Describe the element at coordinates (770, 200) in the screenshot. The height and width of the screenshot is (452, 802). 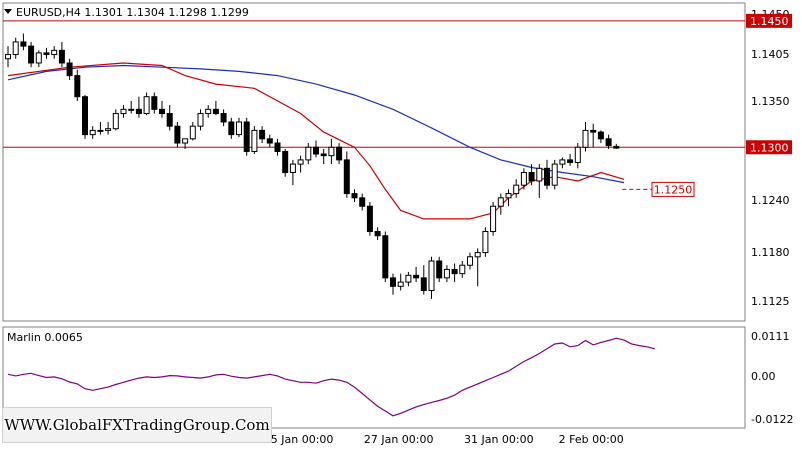
I see `price-tick-label: 1.1240` at that location.